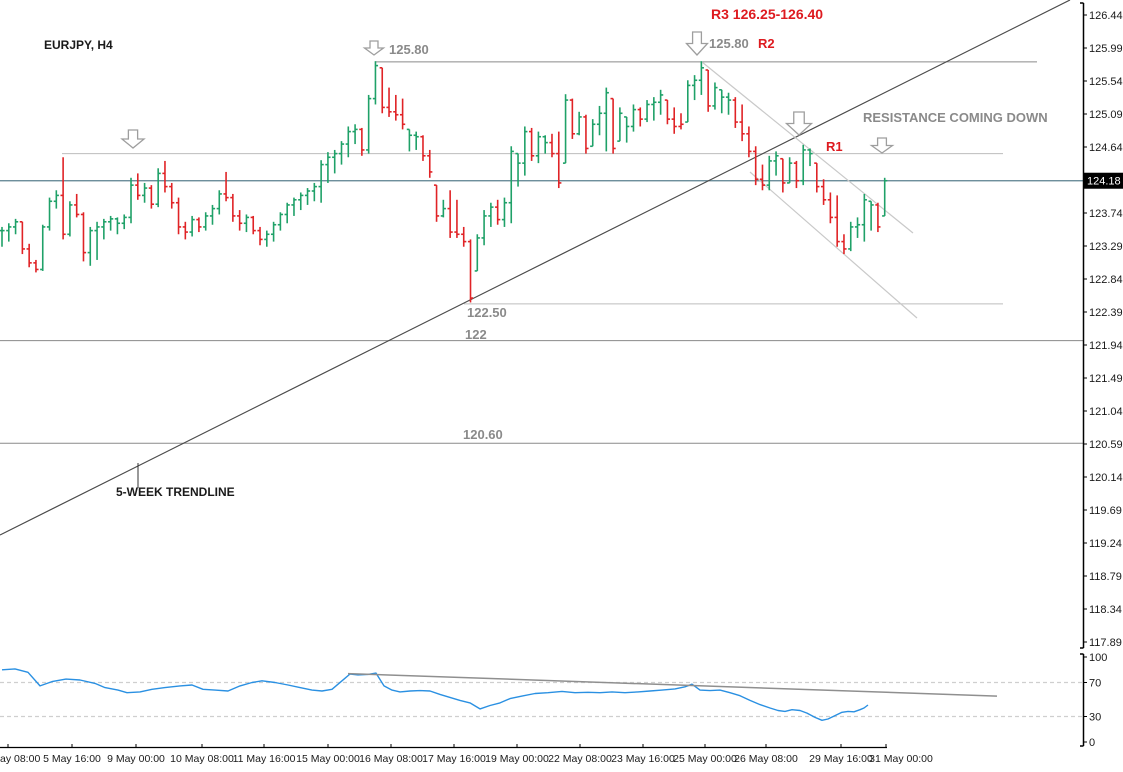  I want to click on time-axis-label: 29 May 16:00, so click(841, 759).